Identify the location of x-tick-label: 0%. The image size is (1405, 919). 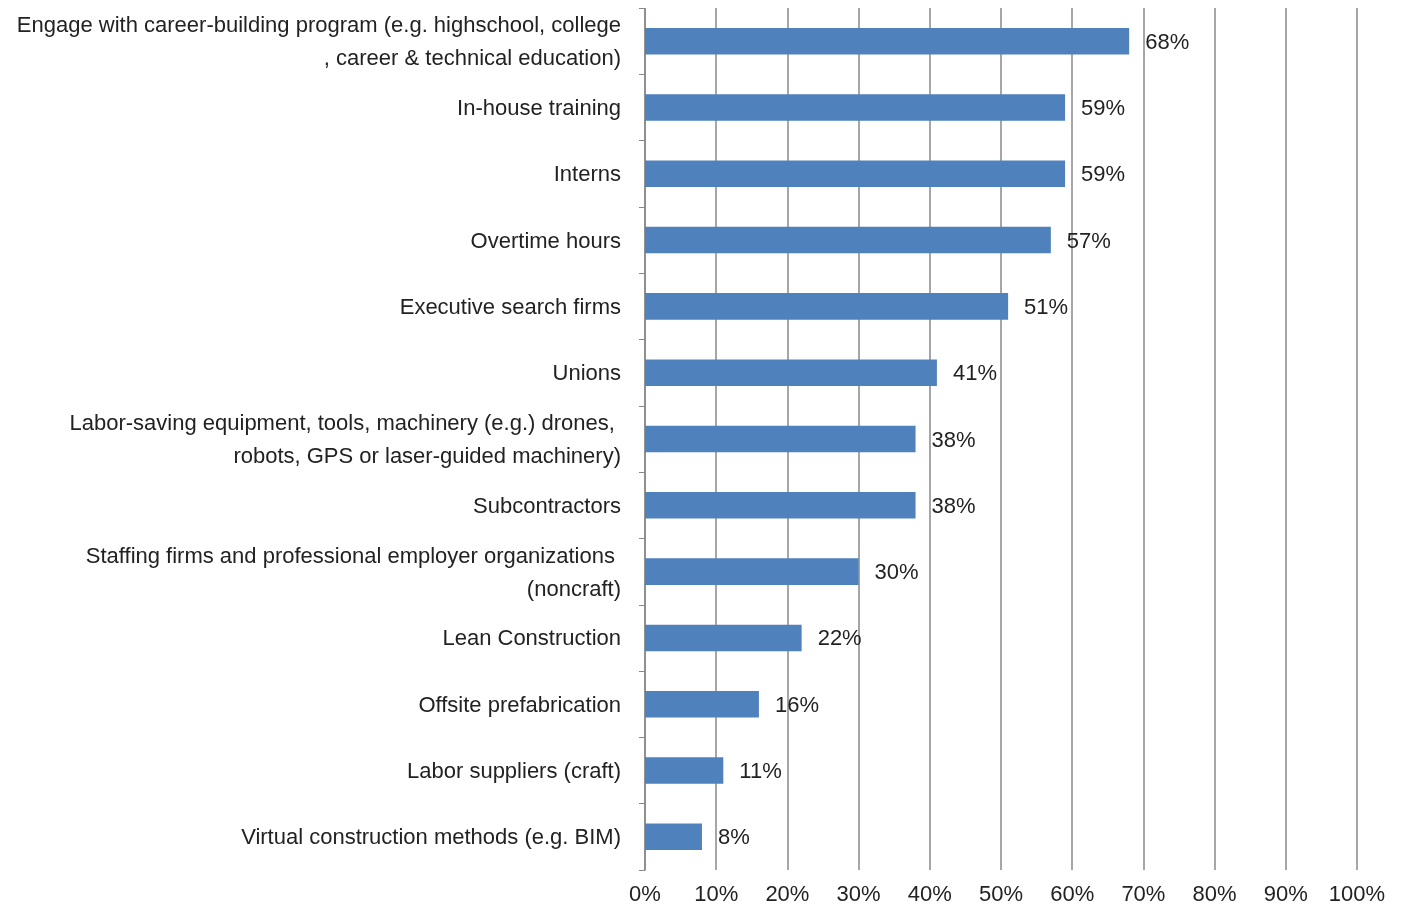
(645, 893).